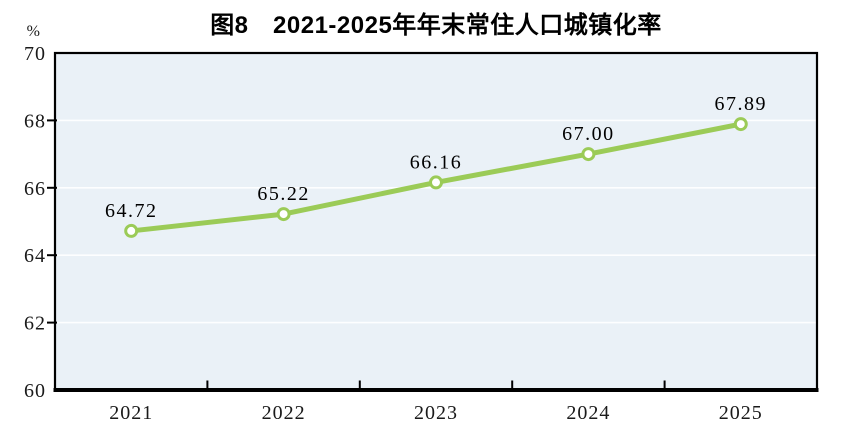  What do you see at coordinates (283, 194) in the screenshot?
I see `data-point-label: 65.22` at bounding box center [283, 194].